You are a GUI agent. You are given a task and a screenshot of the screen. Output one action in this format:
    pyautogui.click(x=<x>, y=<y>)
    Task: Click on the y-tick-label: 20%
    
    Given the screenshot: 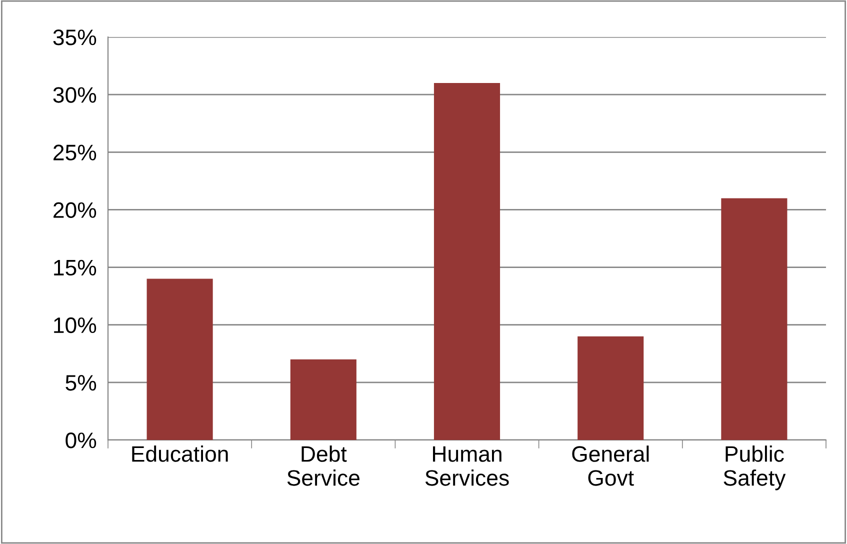 What is the action you would take?
    pyautogui.click(x=75, y=210)
    